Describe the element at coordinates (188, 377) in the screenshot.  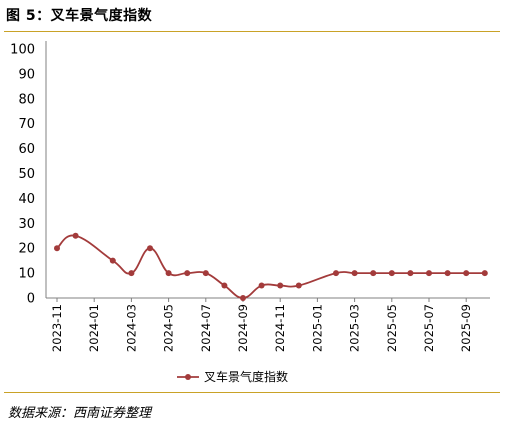
I see `legend-marker` at that location.